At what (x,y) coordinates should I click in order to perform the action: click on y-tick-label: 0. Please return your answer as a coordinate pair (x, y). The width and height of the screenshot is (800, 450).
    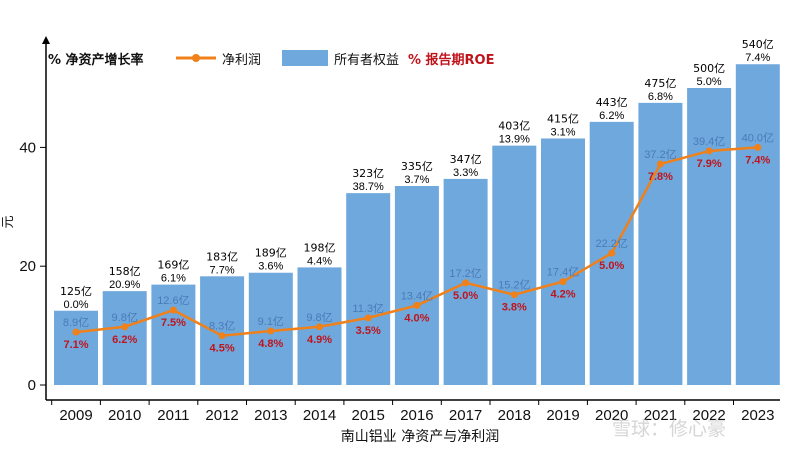
    Looking at the image, I should click on (32, 385).